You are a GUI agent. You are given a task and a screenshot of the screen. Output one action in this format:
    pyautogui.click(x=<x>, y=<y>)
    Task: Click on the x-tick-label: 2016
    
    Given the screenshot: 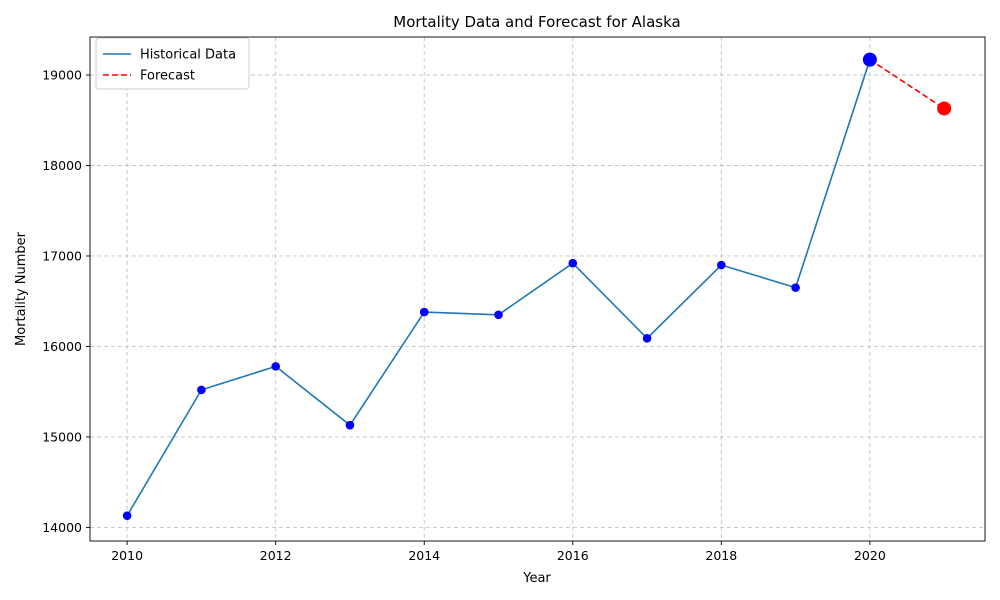 What is the action you would take?
    pyautogui.click(x=573, y=555)
    